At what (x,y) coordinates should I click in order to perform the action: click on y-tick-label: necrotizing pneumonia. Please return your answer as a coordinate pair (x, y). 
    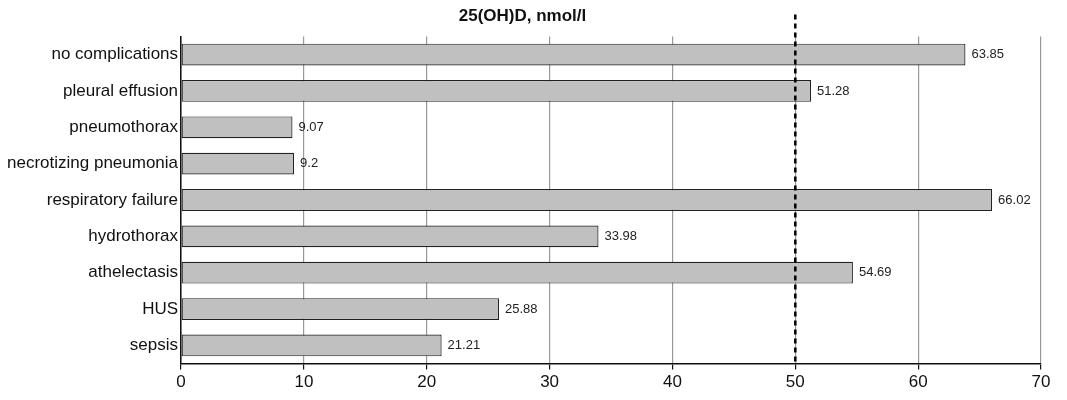
    Looking at the image, I should click on (92, 163).